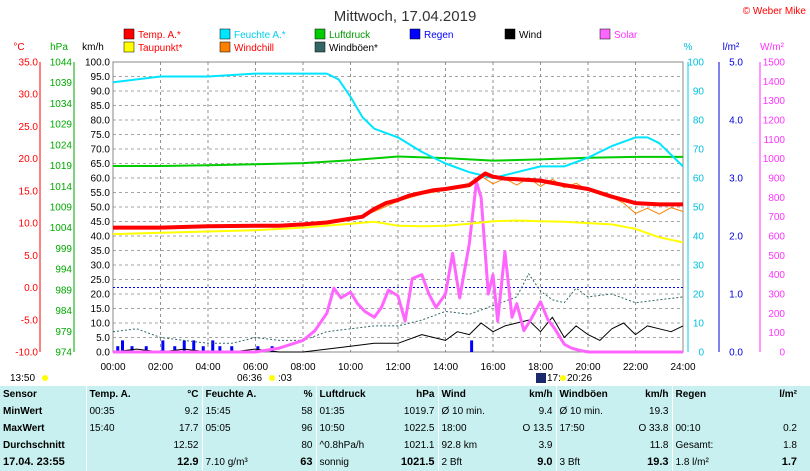  What do you see at coordinates (24, 428) in the screenshot?
I see `row-label: MaxWert` at bounding box center [24, 428].